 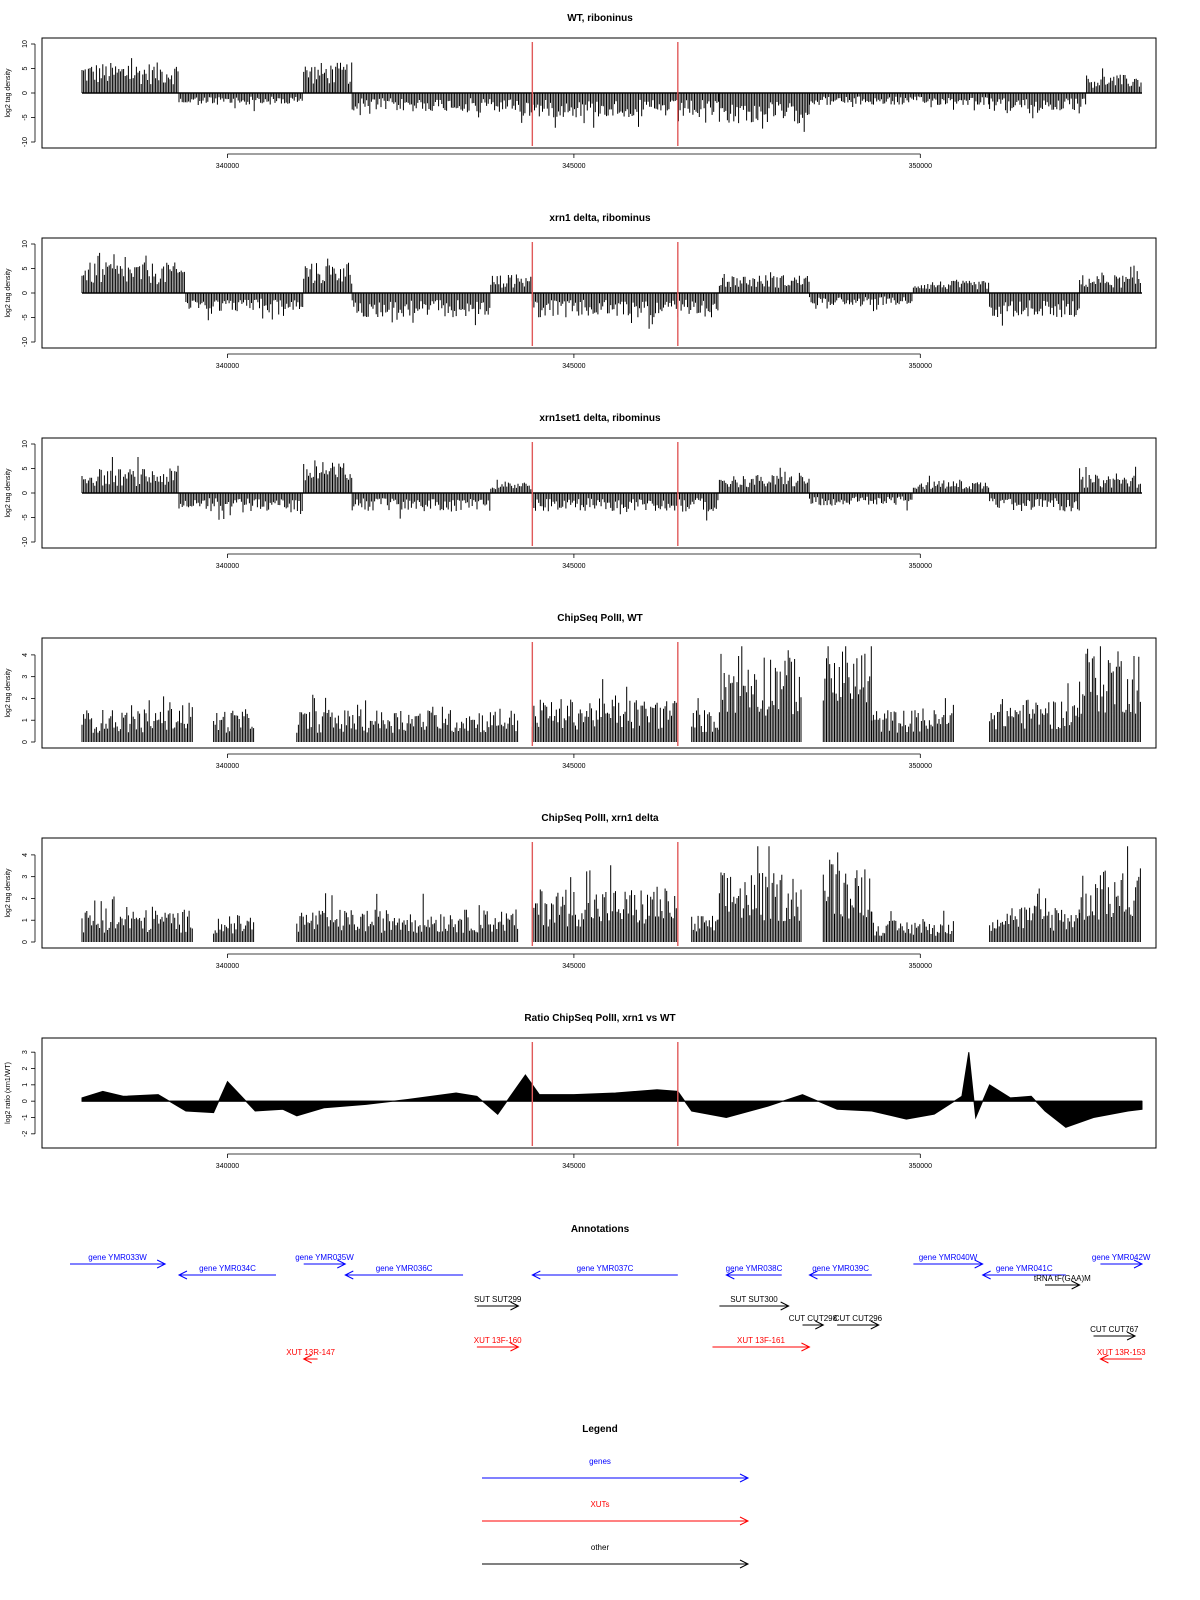 What do you see at coordinates (600, 218) in the screenshot?
I see `panel-title: xrn1 delta, ribominus` at bounding box center [600, 218].